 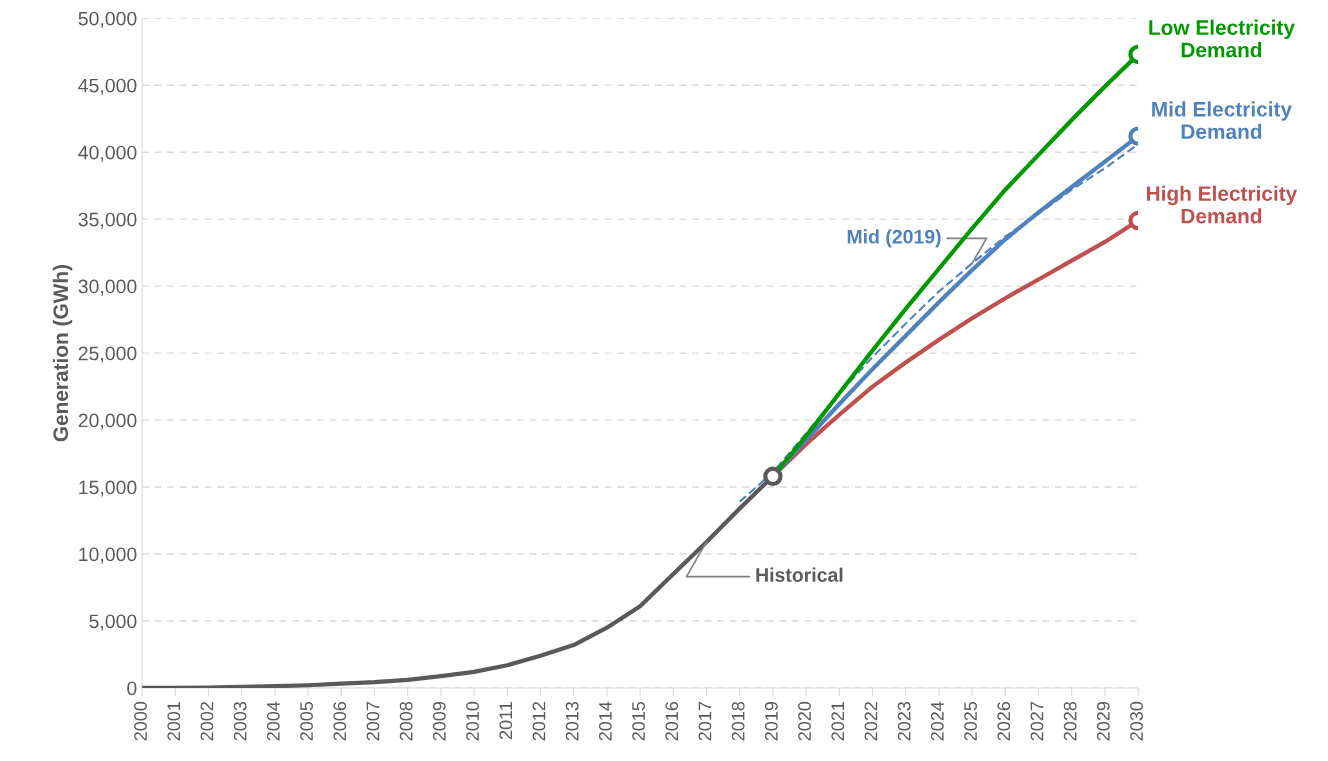 I want to click on x-tick-label: 2014, so click(x=605, y=721).